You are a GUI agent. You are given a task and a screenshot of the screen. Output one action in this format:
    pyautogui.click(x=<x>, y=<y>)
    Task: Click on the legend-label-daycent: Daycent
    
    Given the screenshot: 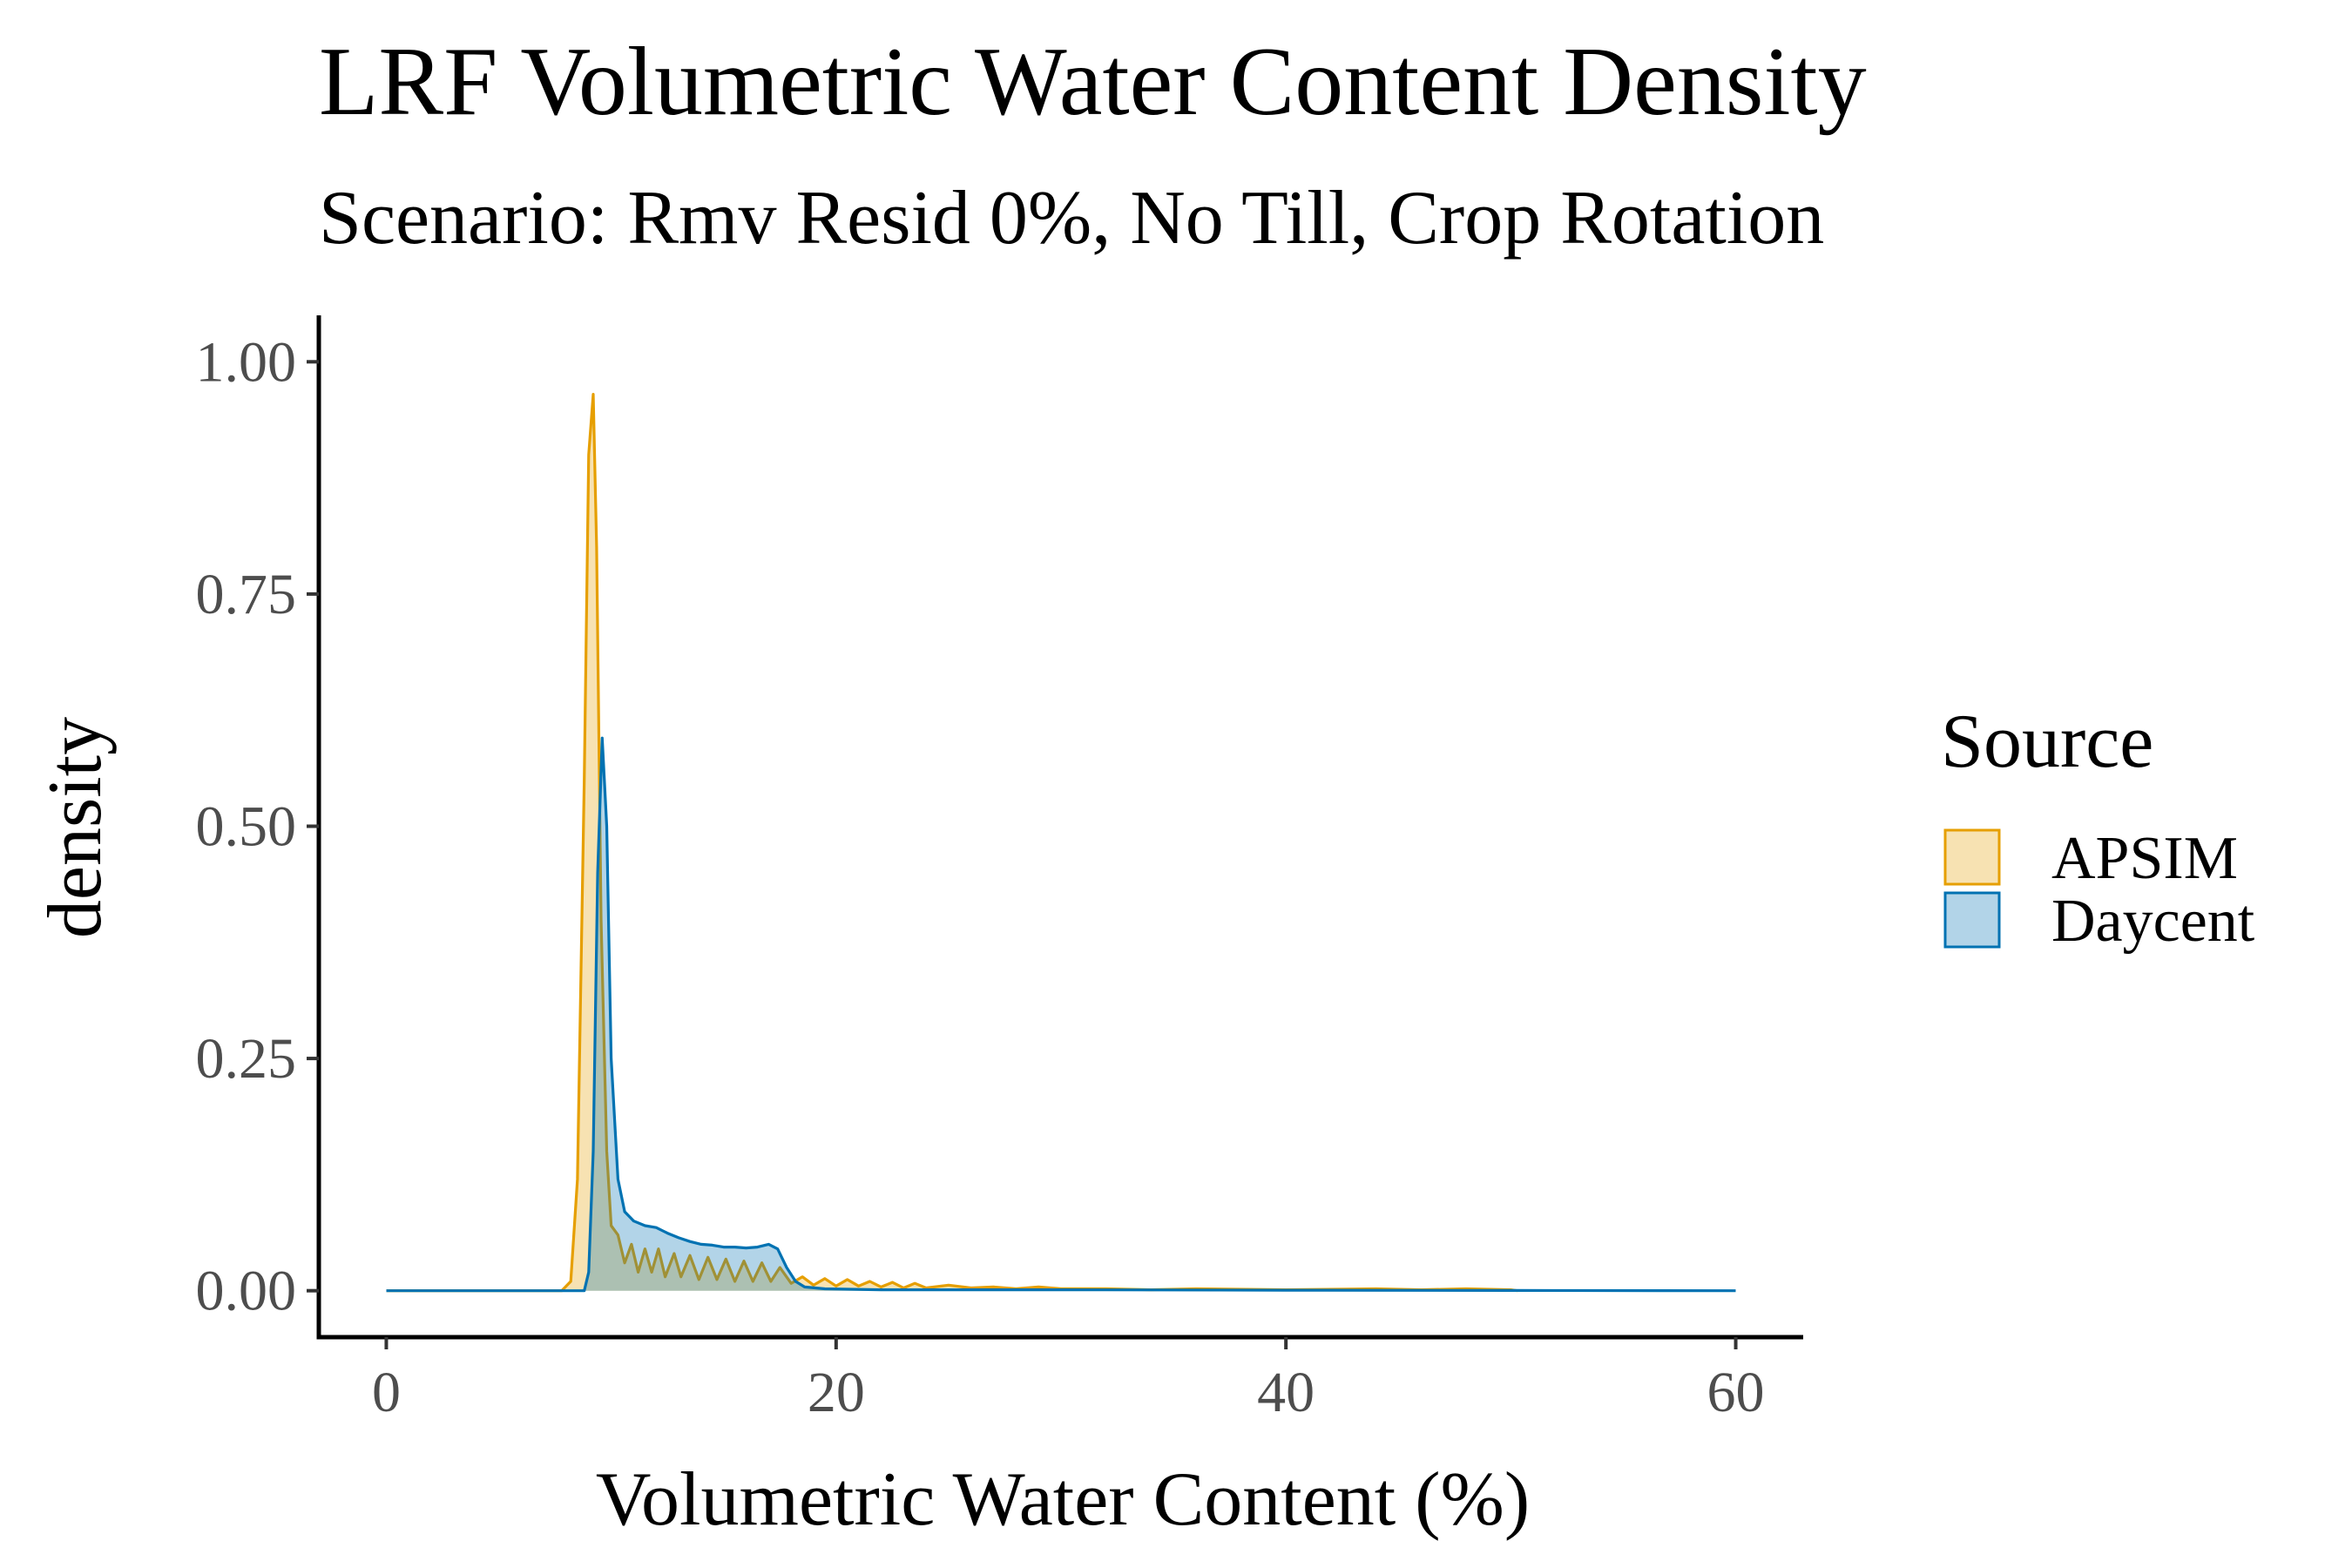 What is the action you would take?
    pyautogui.click(x=2153, y=921)
    